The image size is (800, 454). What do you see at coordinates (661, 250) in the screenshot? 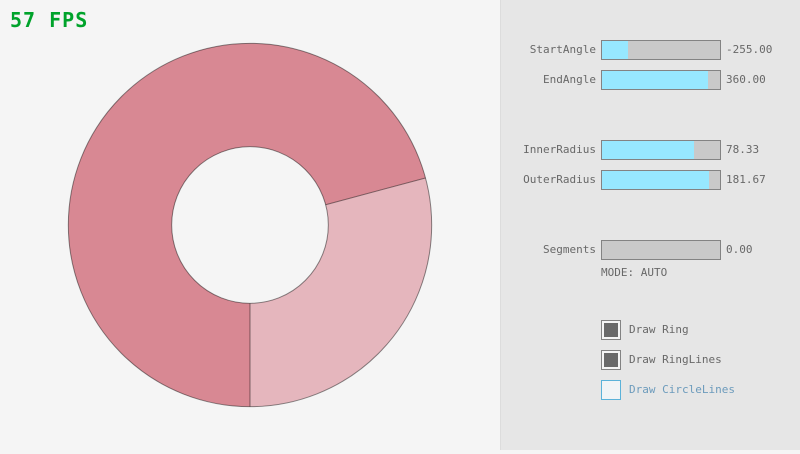
I see `segments-slider` at bounding box center [661, 250].